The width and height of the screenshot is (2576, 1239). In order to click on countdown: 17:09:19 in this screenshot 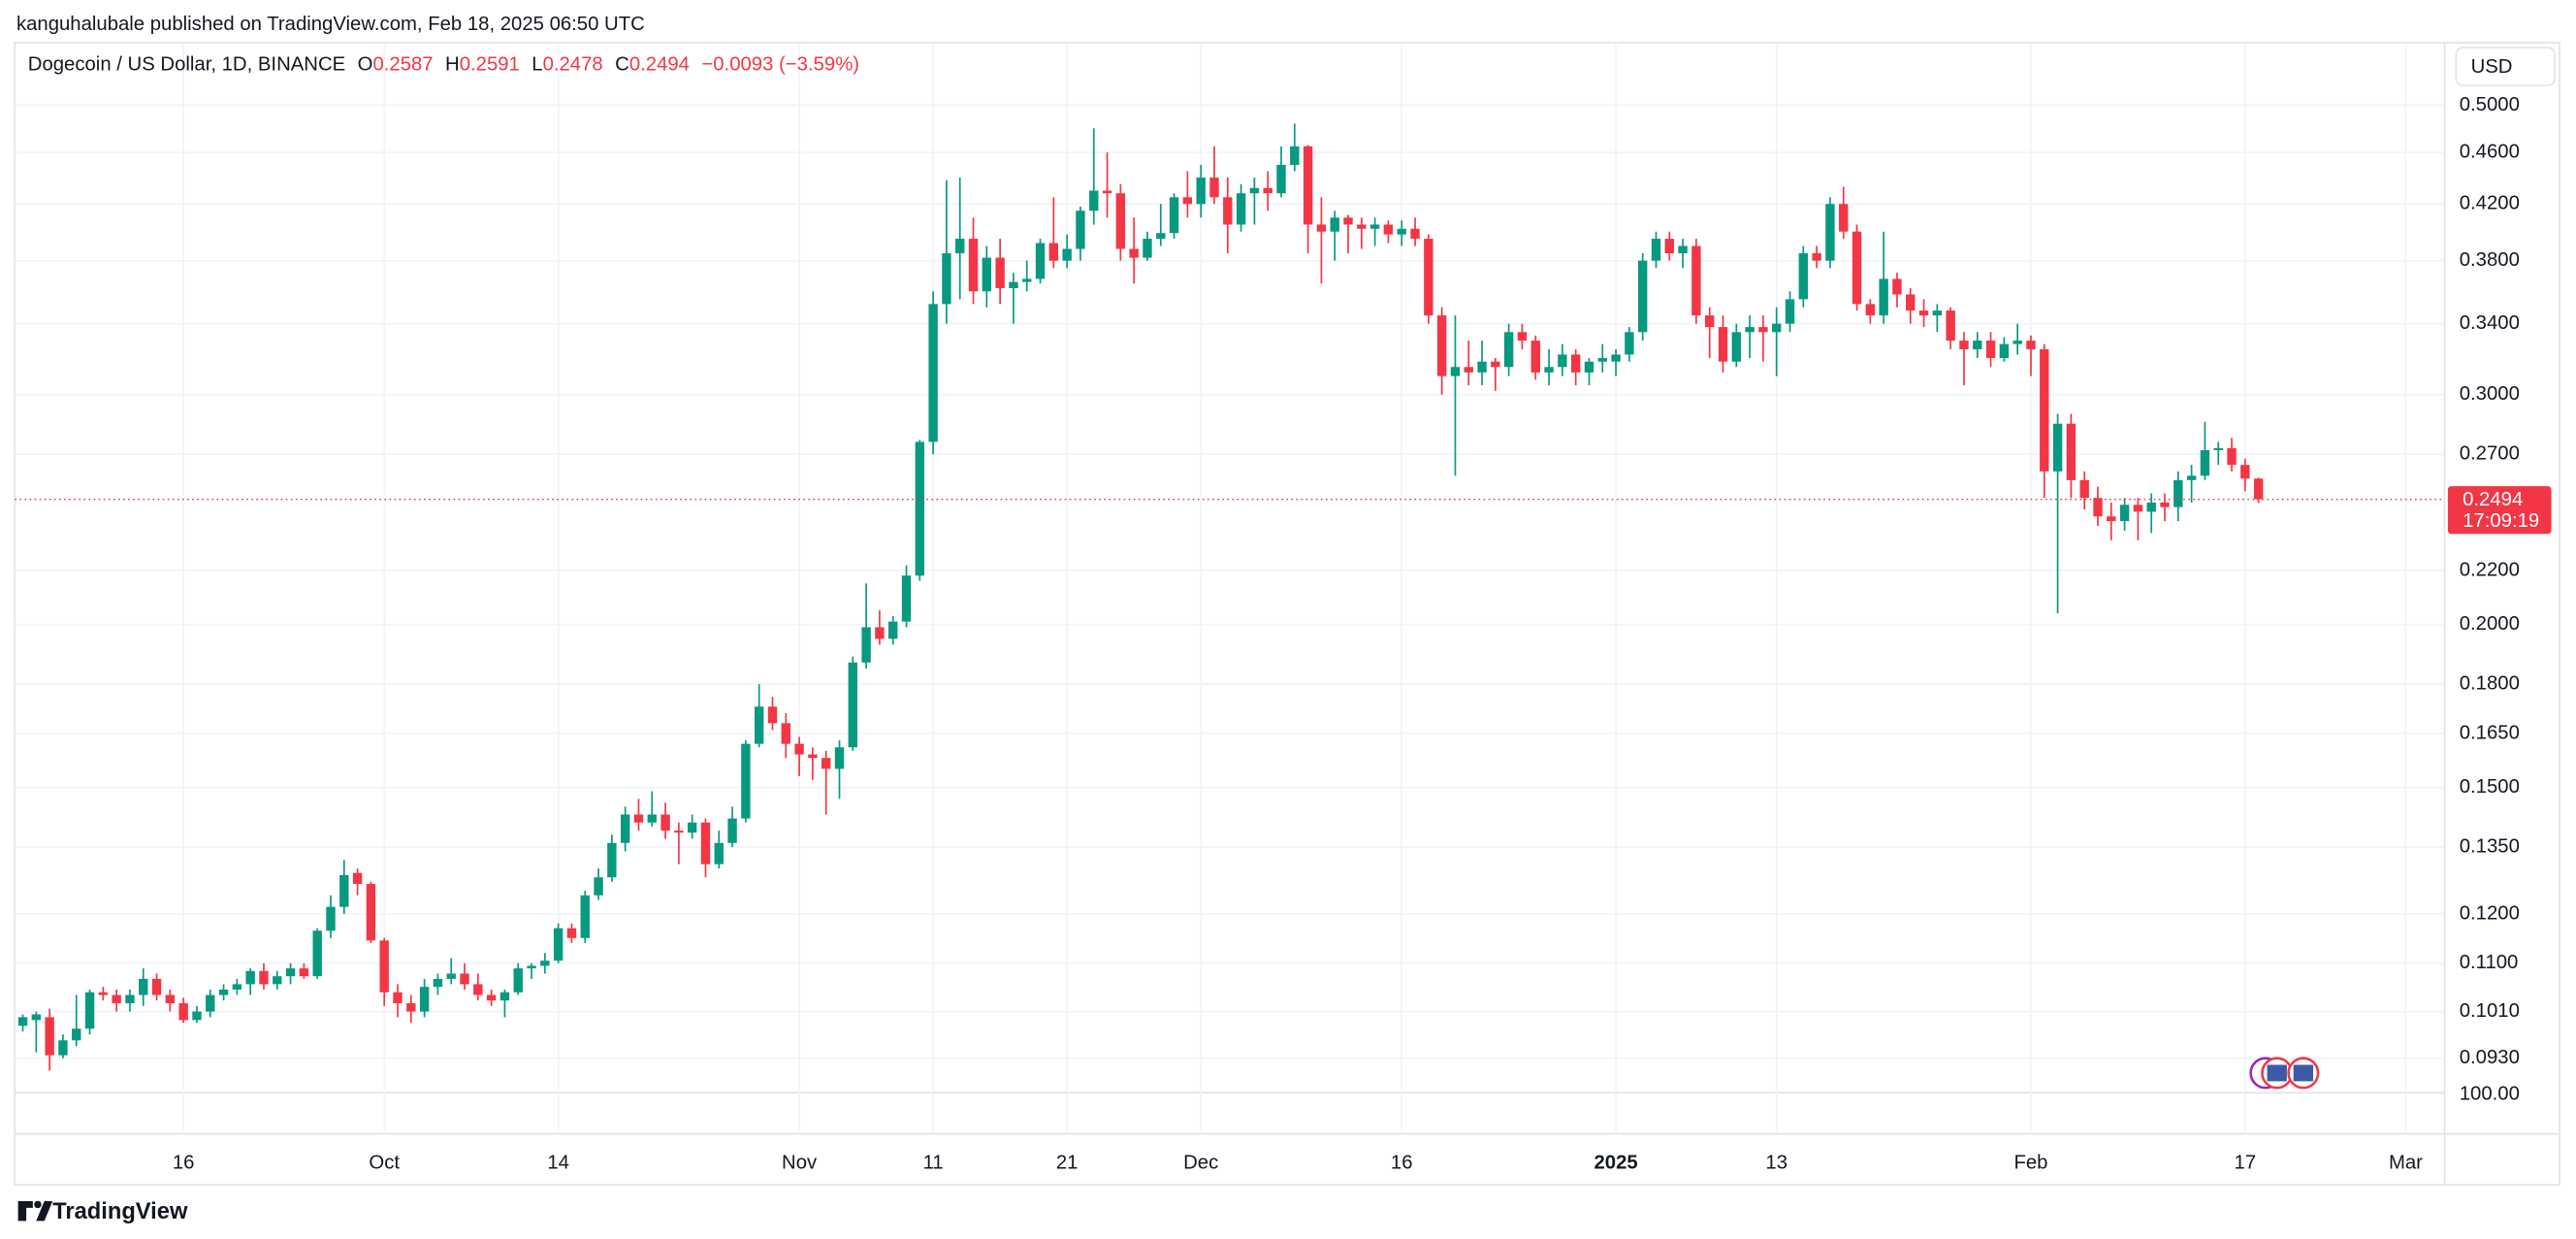, I will do `click(2501, 521)`.